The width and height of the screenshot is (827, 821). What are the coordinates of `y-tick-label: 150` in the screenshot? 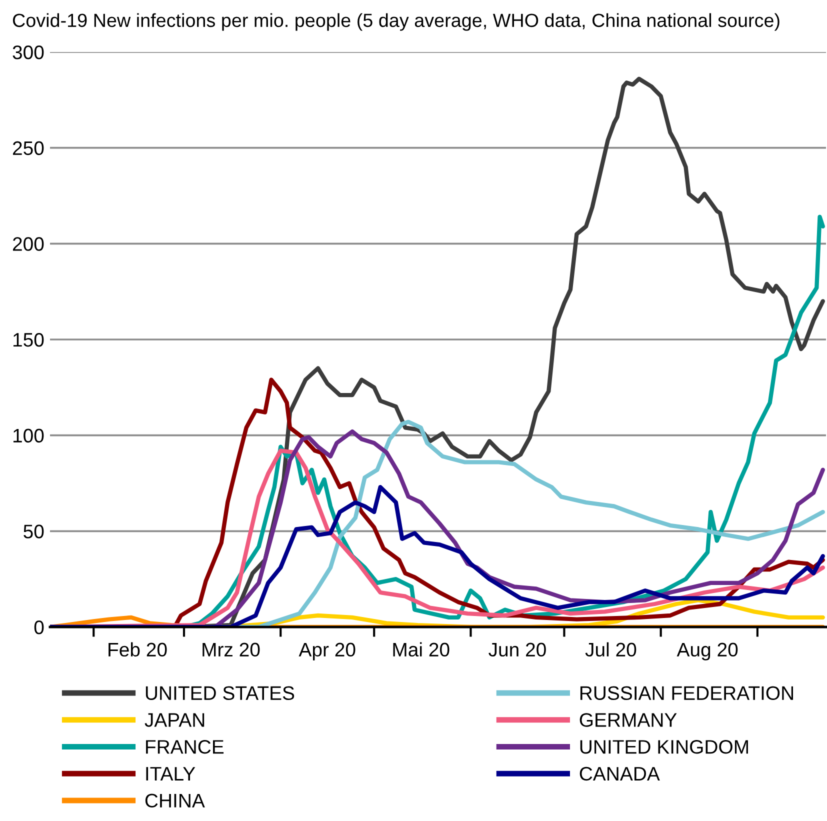 It's located at (28, 339).